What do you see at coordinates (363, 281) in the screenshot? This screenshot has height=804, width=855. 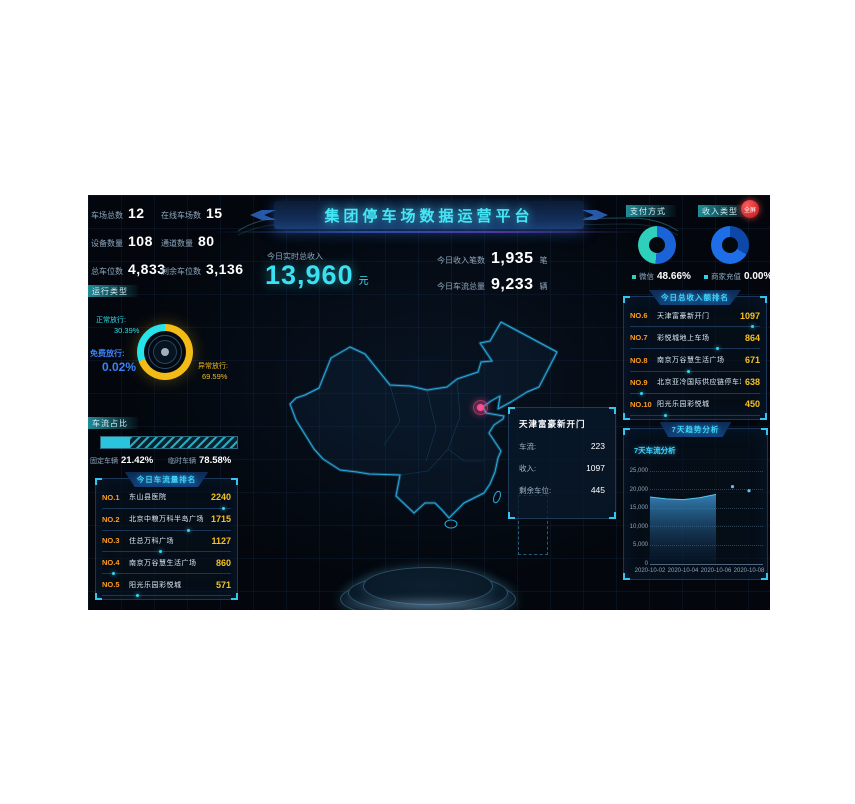 I see `today-revenue-unit: 元` at bounding box center [363, 281].